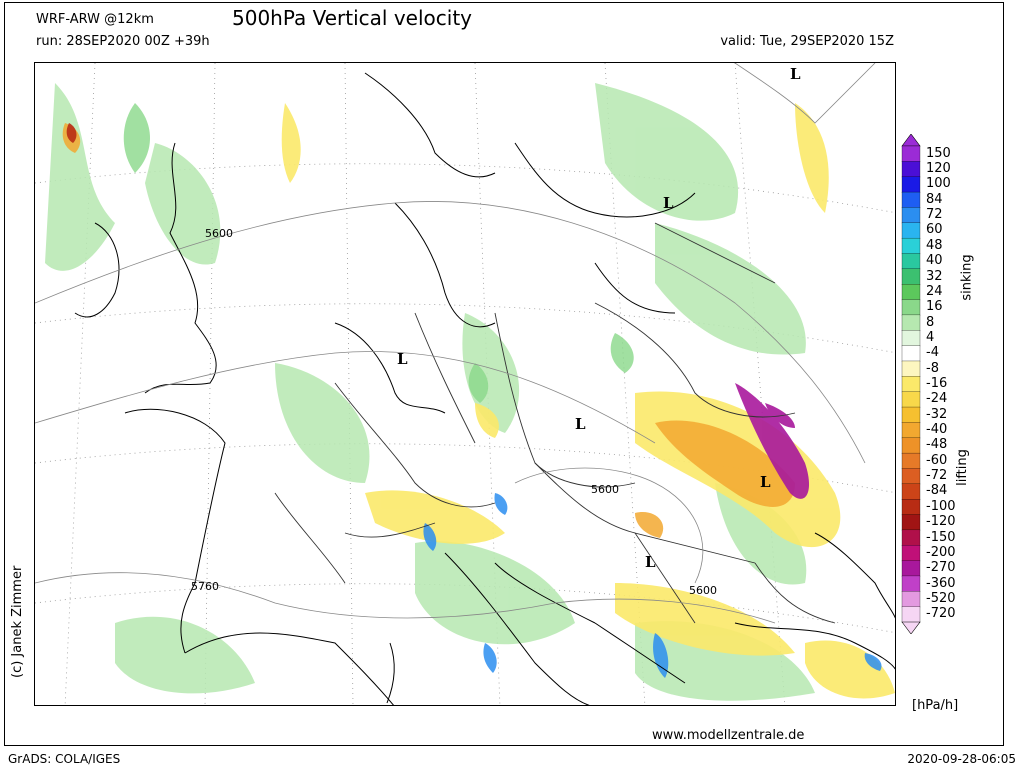 Image resolution: width=1024 pixels, height=768 pixels. What do you see at coordinates (937, 430) in the screenshot?
I see `color-scale-tick-label: -40` at bounding box center [937, 430].